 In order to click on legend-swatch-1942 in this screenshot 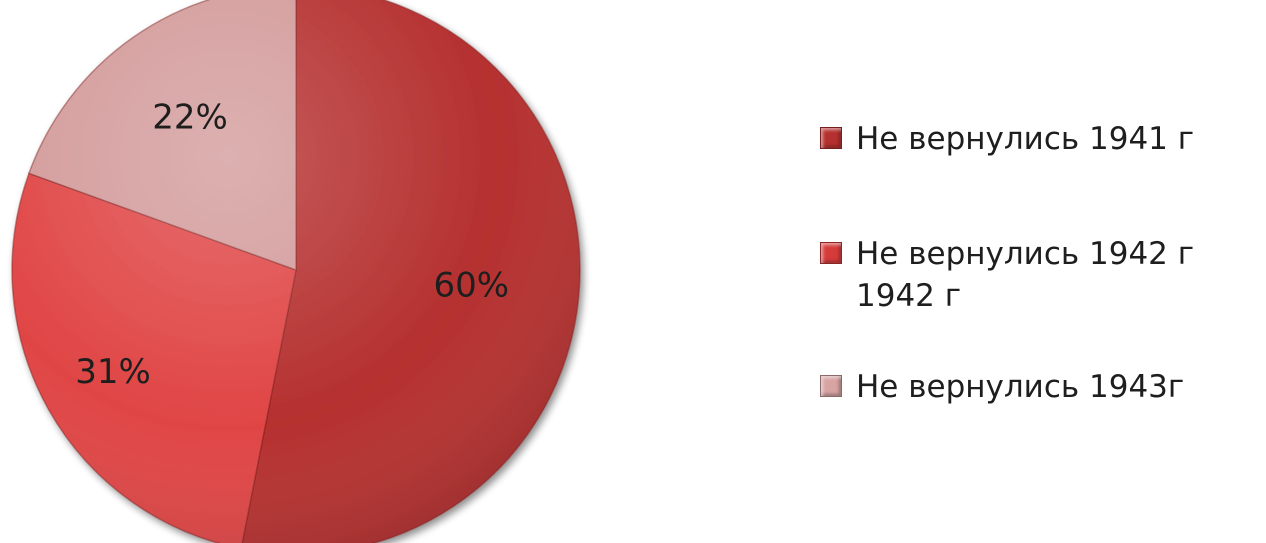, I will do `click(831, 253)`.